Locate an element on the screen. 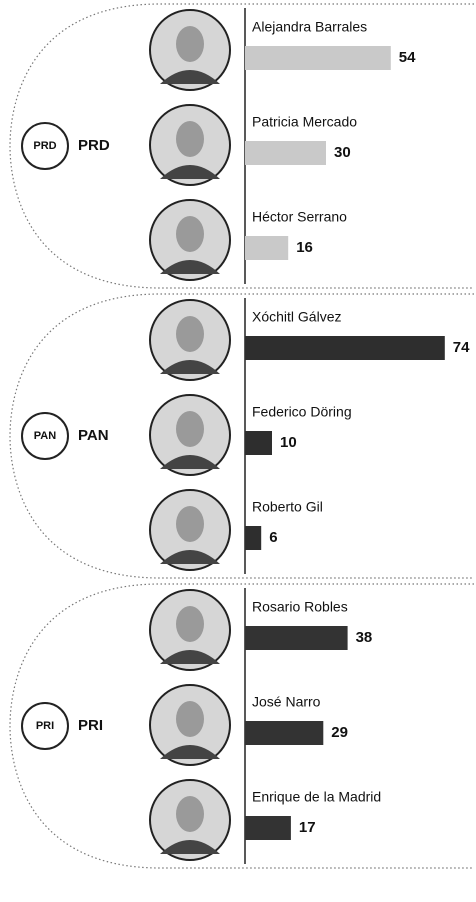  value-label: 54 is located at coordinates (407, 57).